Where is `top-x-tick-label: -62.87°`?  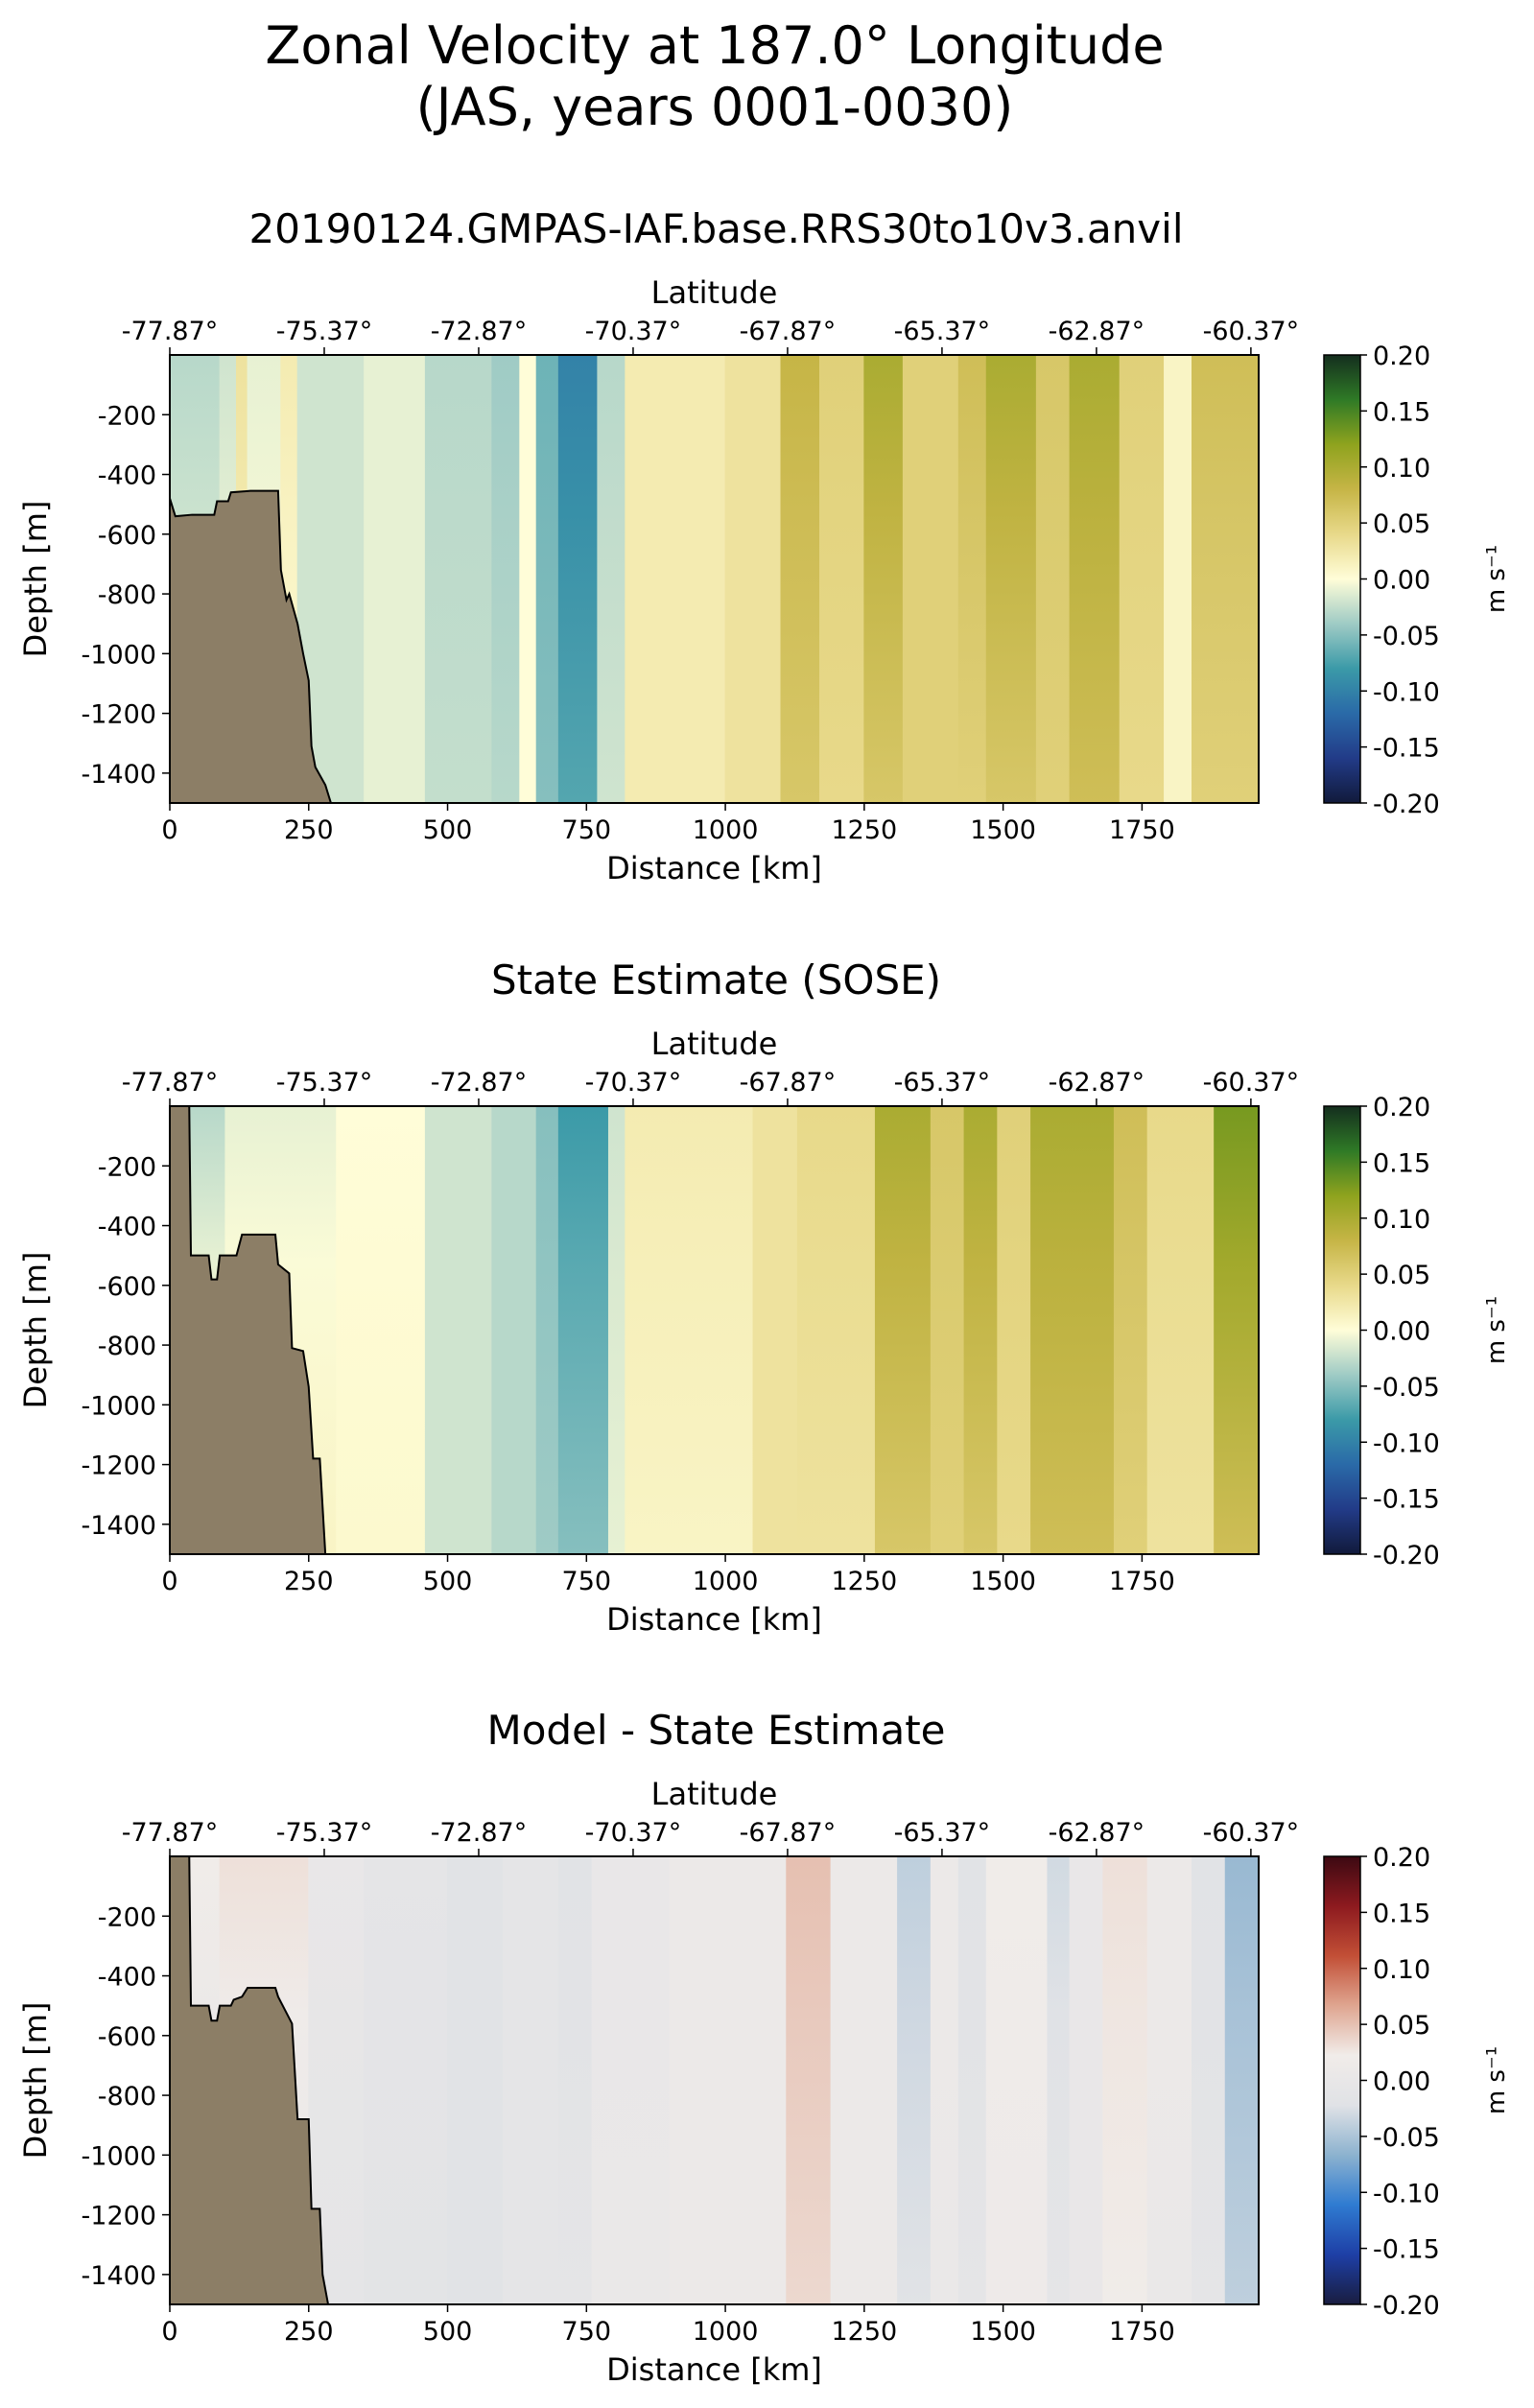
top-x-tick-label: -62.87° is located at coordinates (1097, 331).